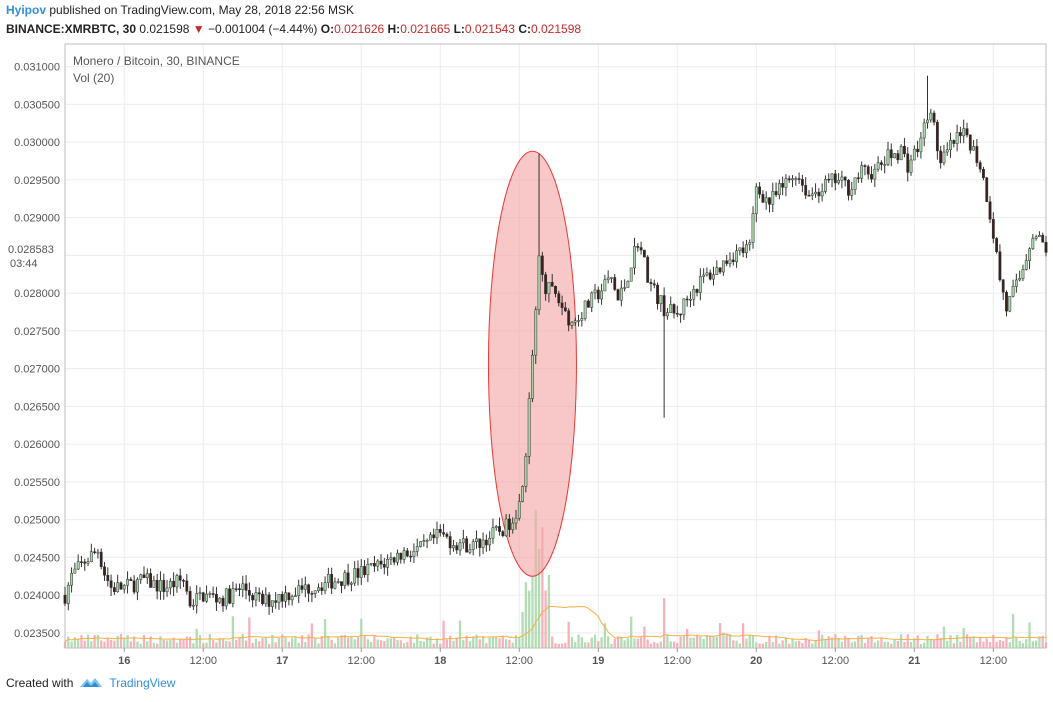  I want to click on x-tick-label: 18, so click(440, 661).